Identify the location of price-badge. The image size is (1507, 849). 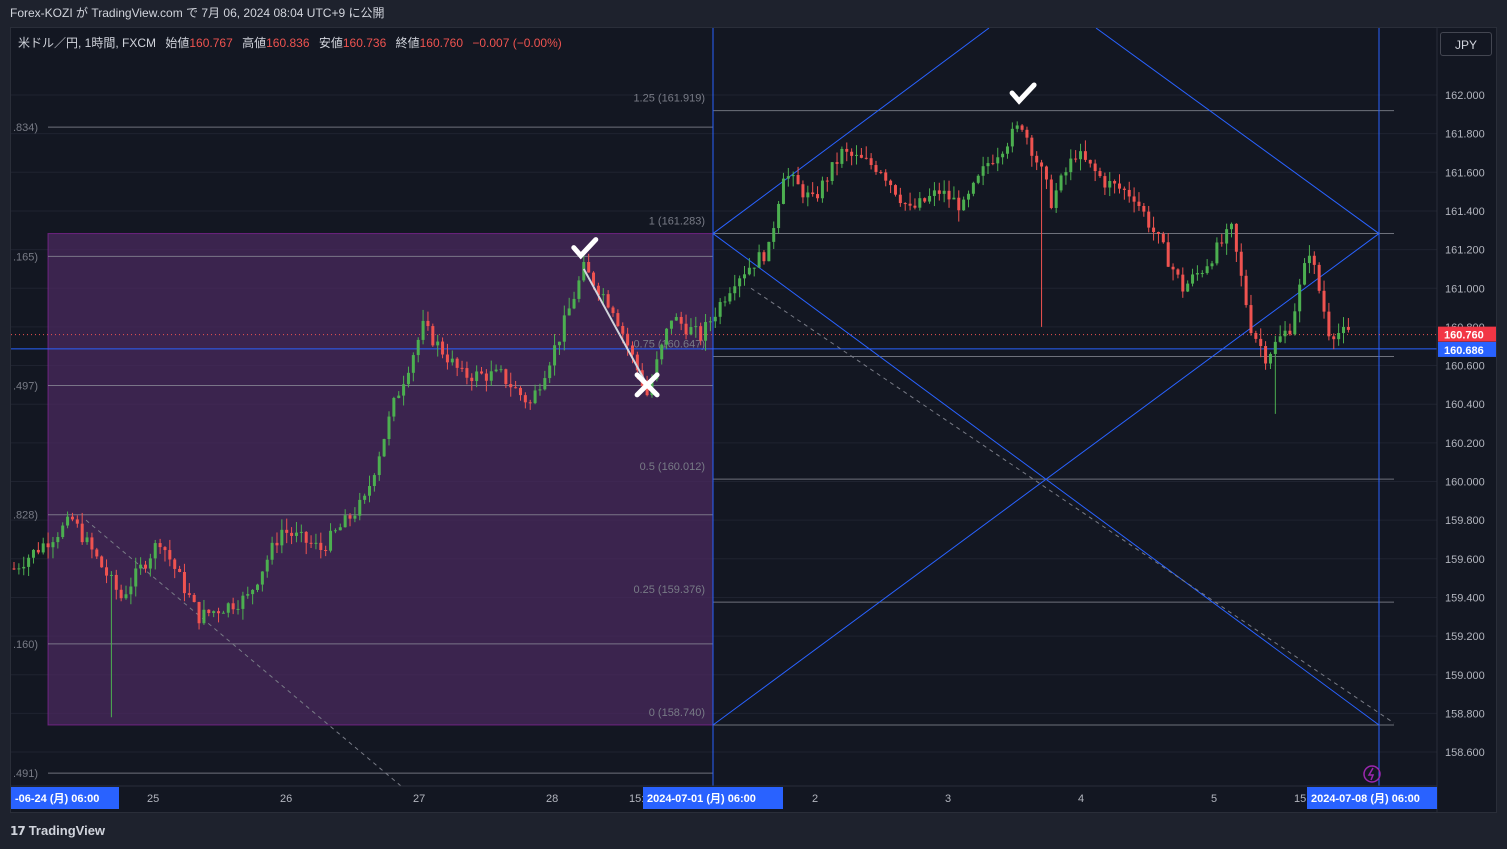
(1467, 334).